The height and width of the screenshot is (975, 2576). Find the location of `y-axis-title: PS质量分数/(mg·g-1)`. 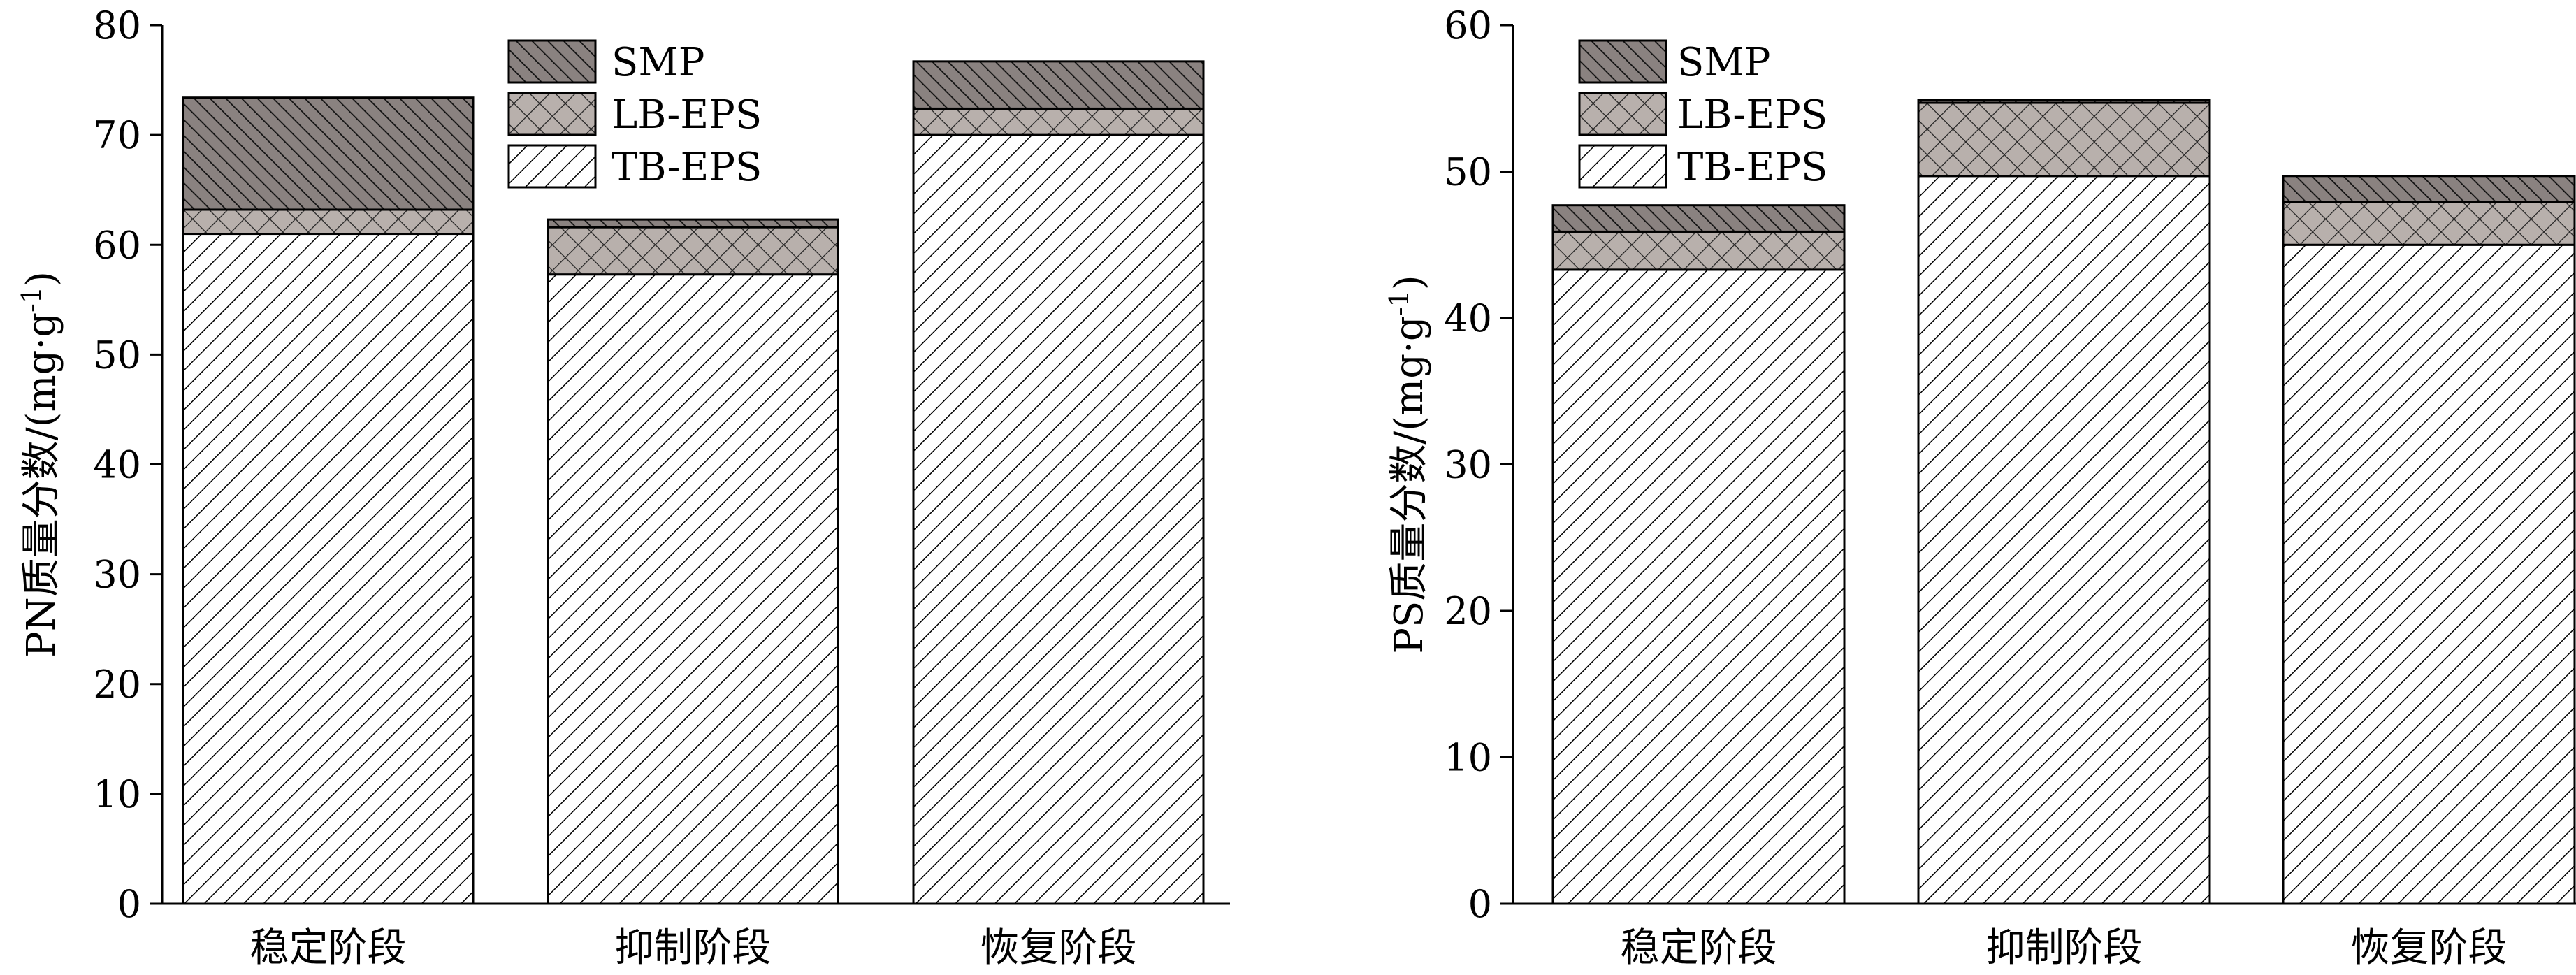

y-axis-title: PS质量分数/(mg·g-1) is located at coordinates (1408, 464).